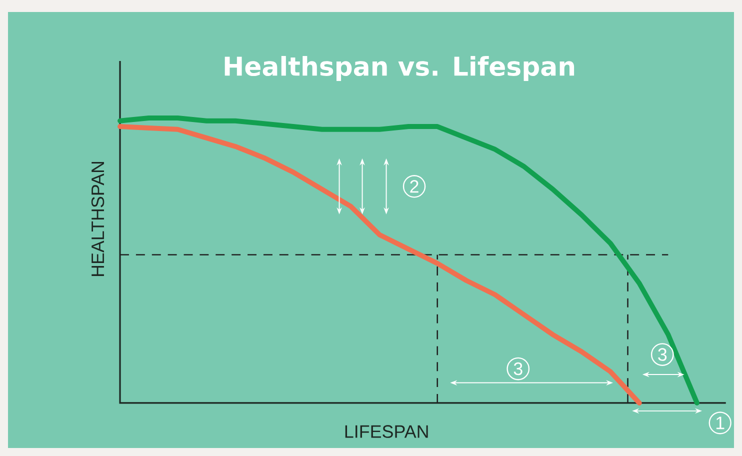 The height and width of the screenshot is (456, 742). I want to click on x-axis-title: LIFESPAN, so click(386, 431).